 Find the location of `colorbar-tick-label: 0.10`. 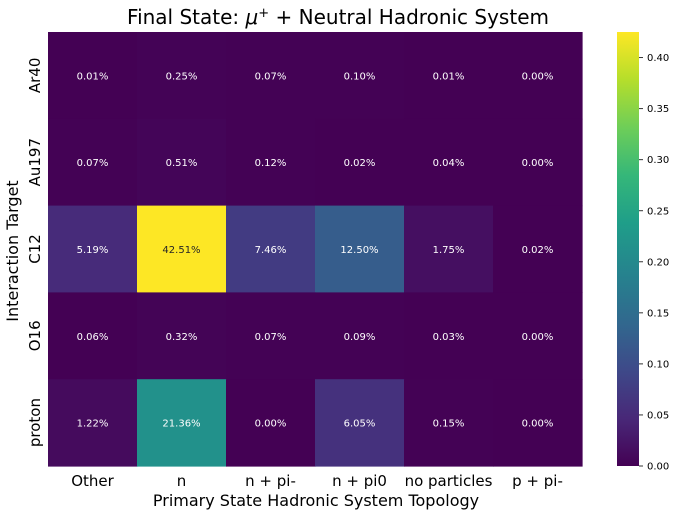

colorbar-tick-label: 0.10 is located at coordinates (658, 364).